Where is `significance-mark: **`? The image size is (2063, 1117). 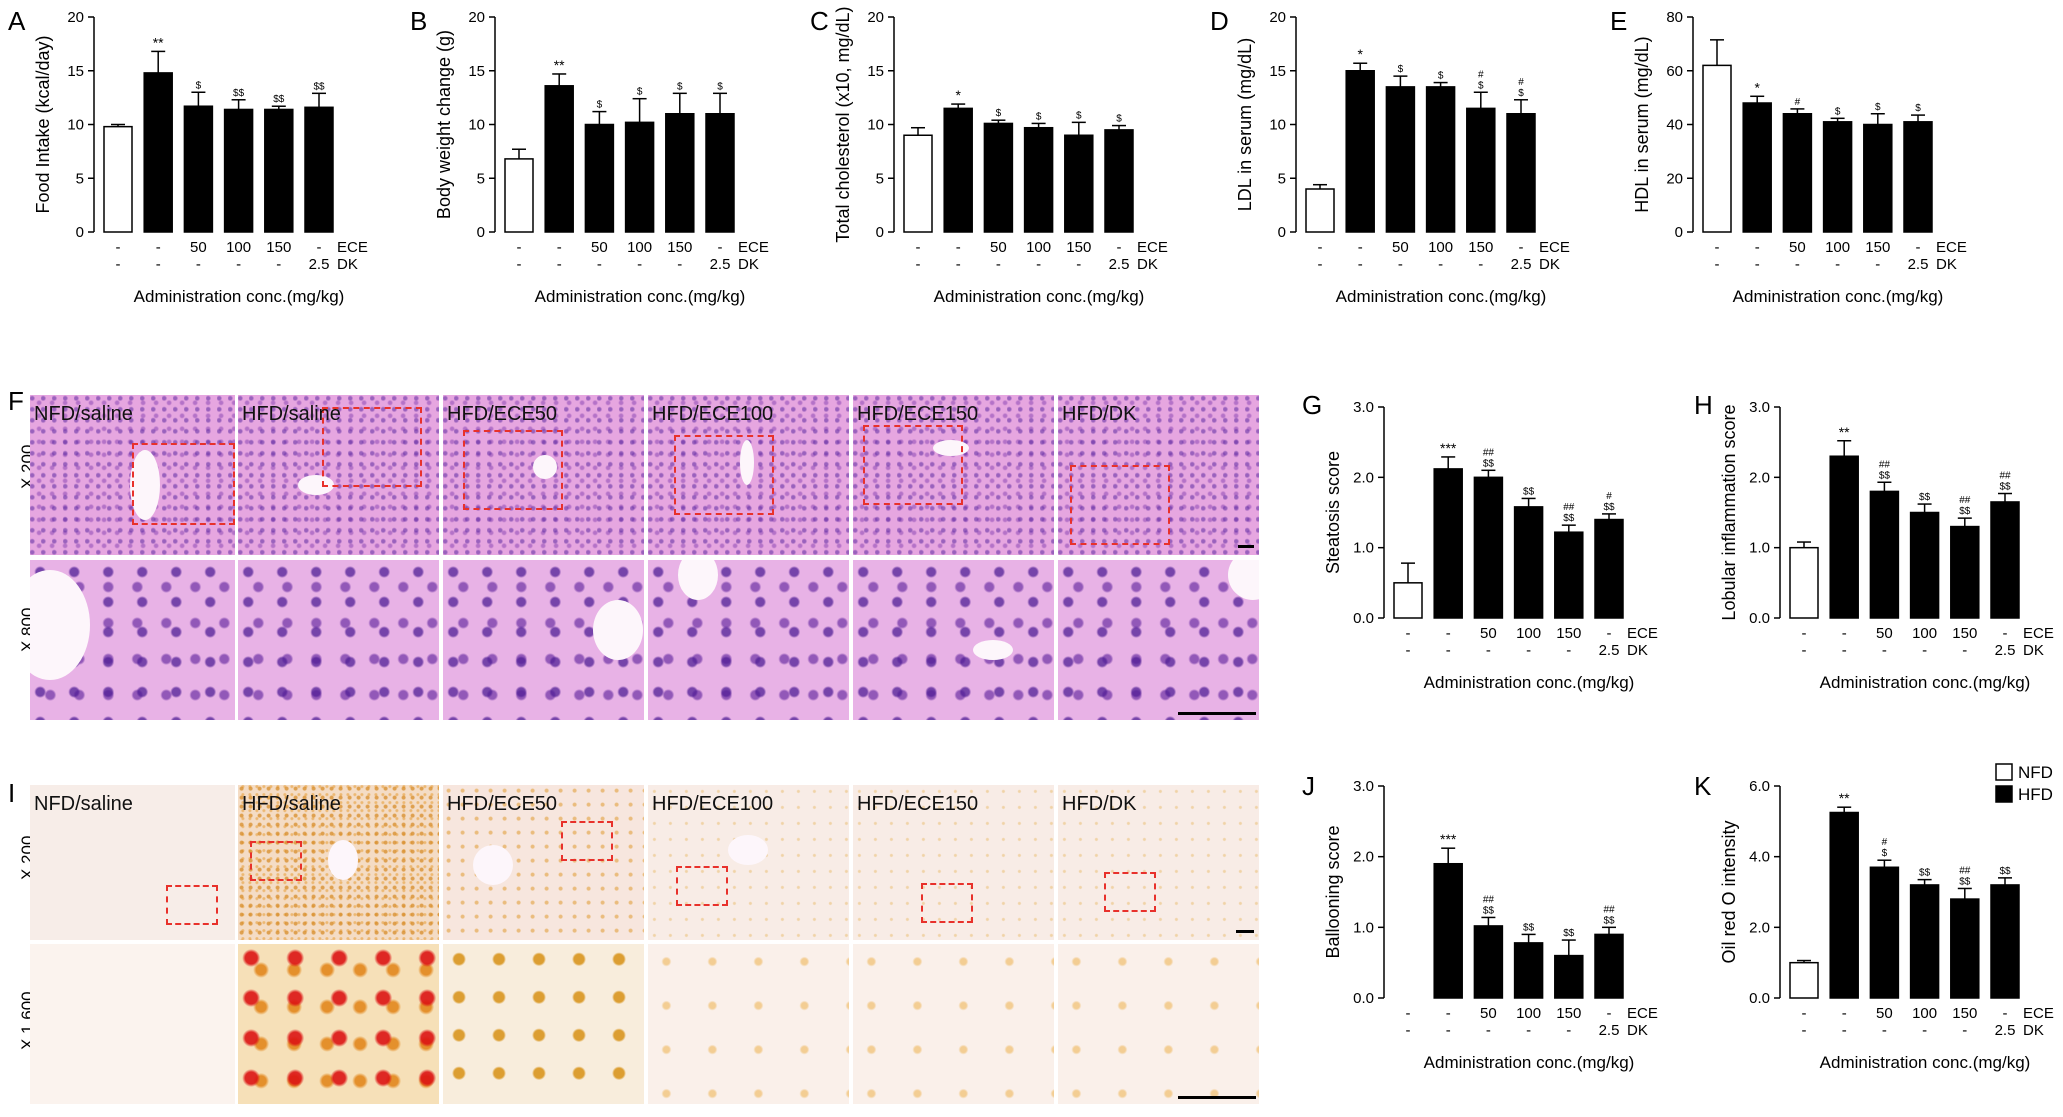 significance-mark: ** is located at coordinates (1844, 432).